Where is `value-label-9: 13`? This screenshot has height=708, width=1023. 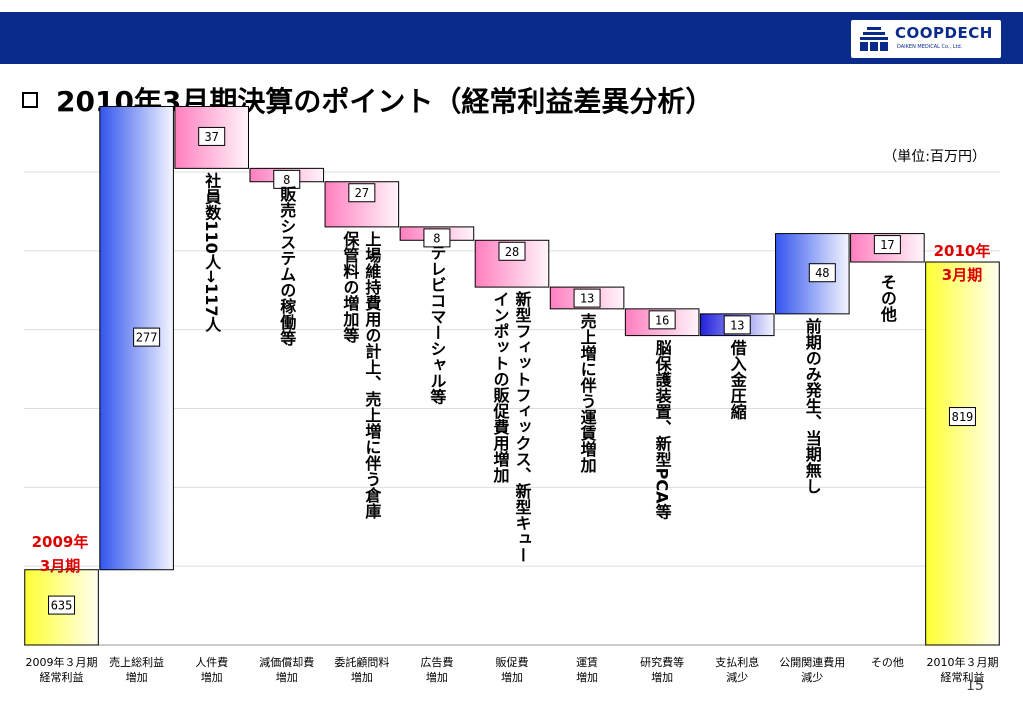 value-label-9: 13 is located at coordinates (737, 325).